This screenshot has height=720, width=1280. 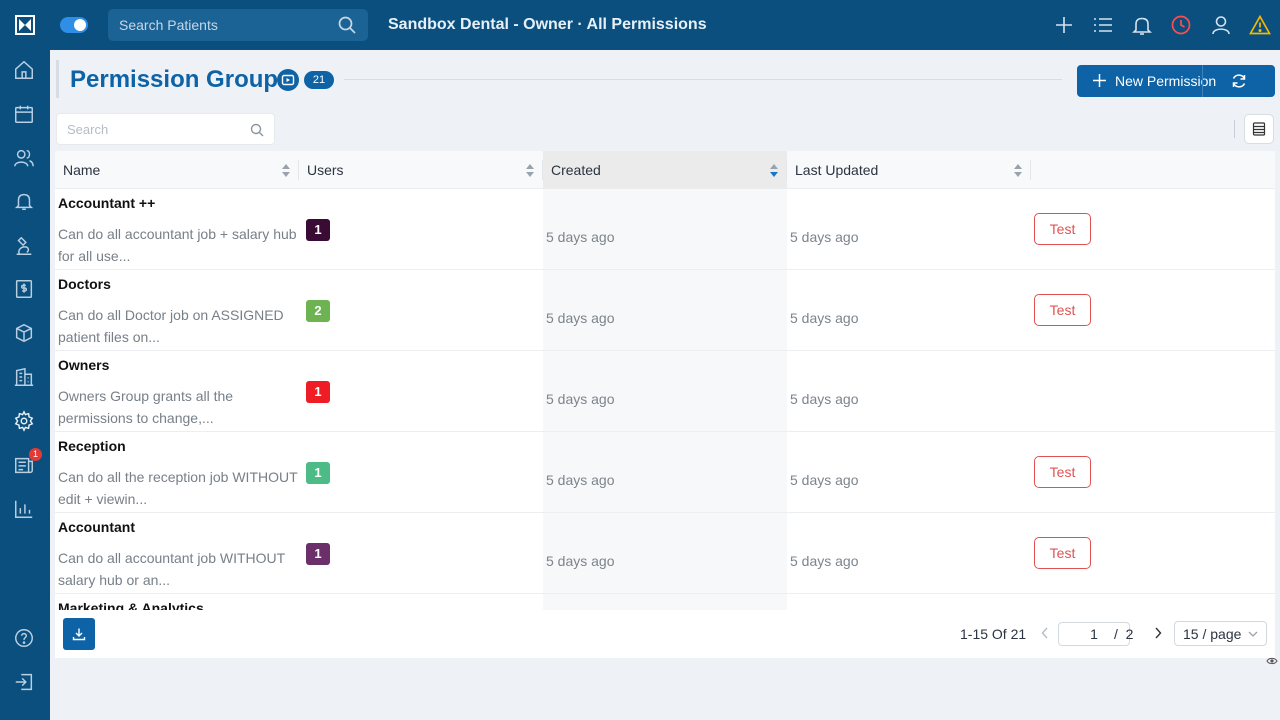 What do you see at coordinates (177, 170) in the screenshot?
I see `column-header-name: Name` at bounding box center [177, 170].